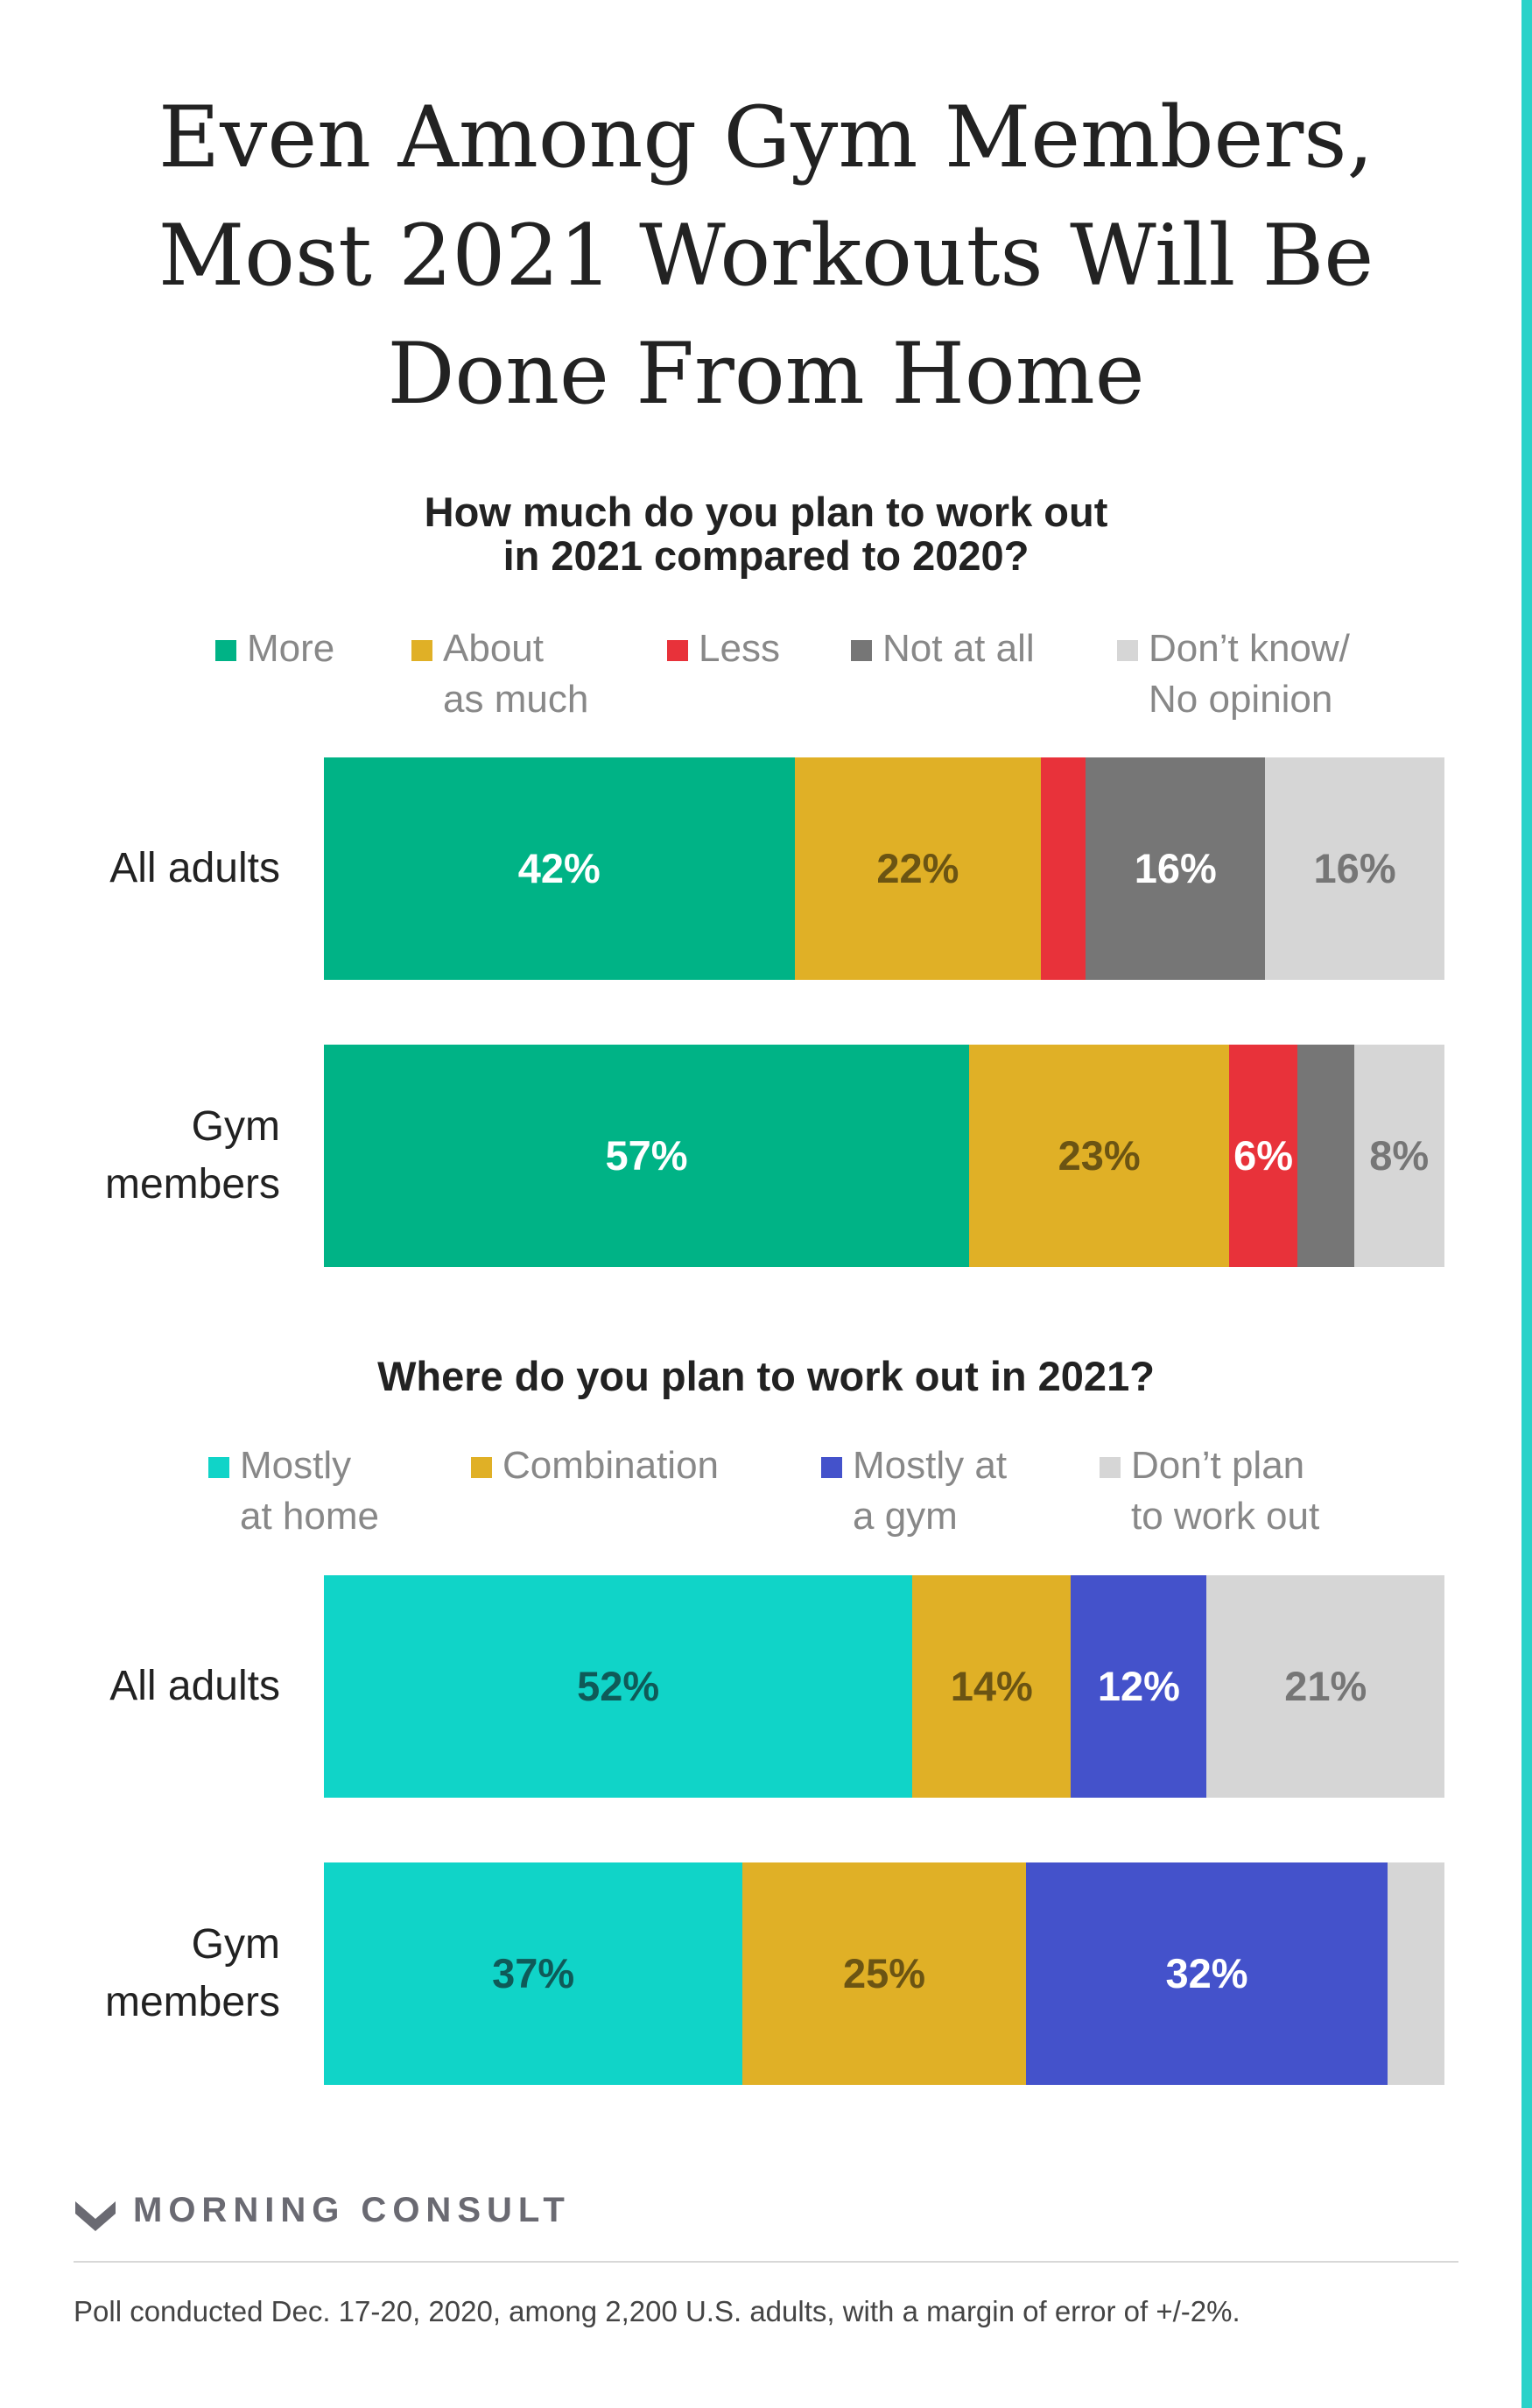 The image size is (1532, 2408). I want to click on data-label: 52%, so click(619, 1686).